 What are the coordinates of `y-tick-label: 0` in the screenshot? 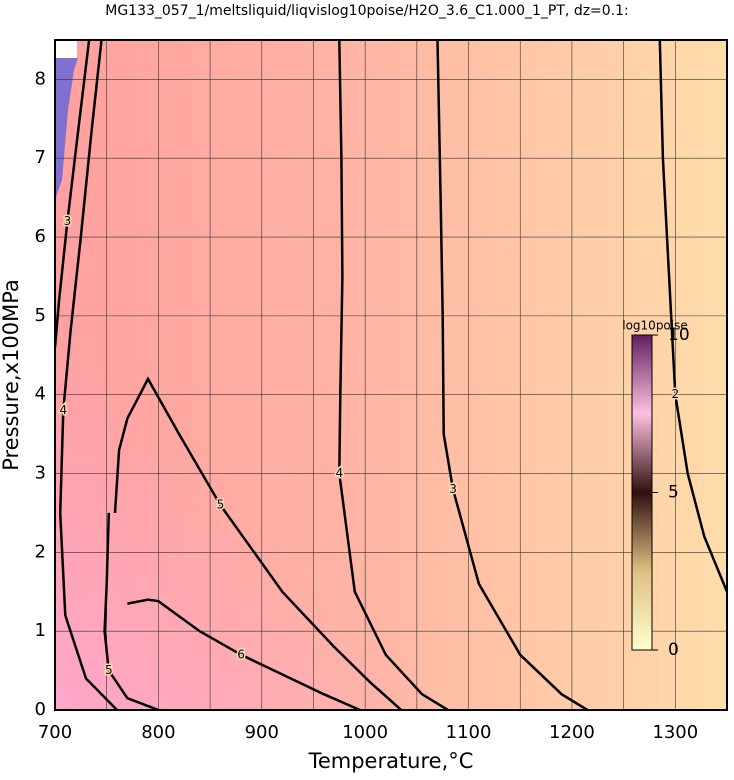 It's located at (40, 709).